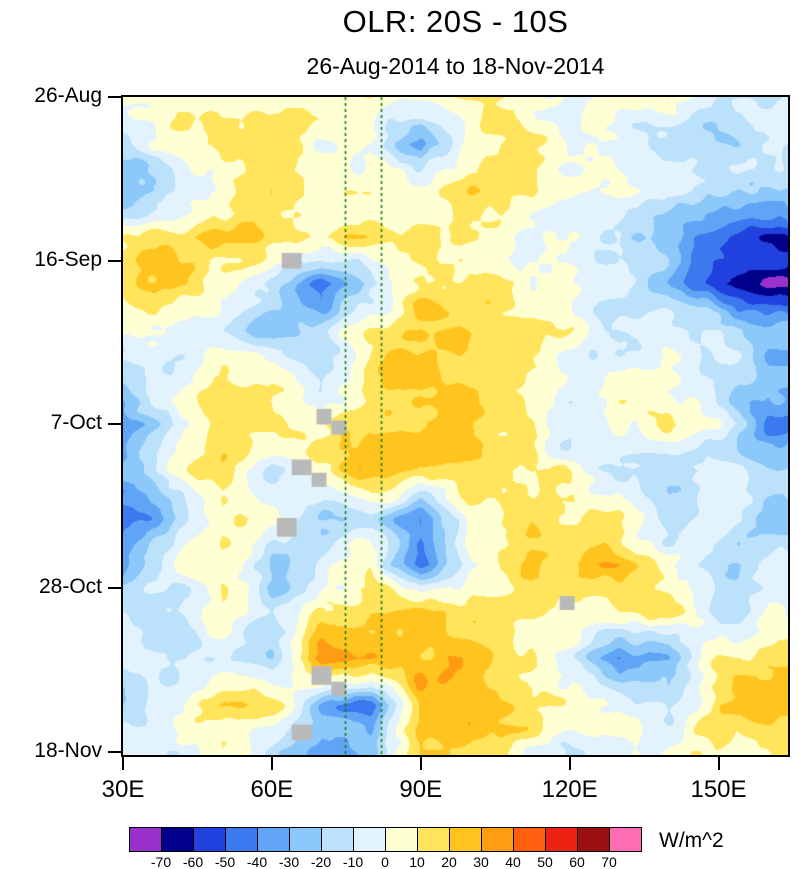 Image resolution: width=799 pixels, height=869 pixels. Describe the element at coordinates (321, 861) in the screenshot. I see `colorbar-tick-label: -20` at that location.